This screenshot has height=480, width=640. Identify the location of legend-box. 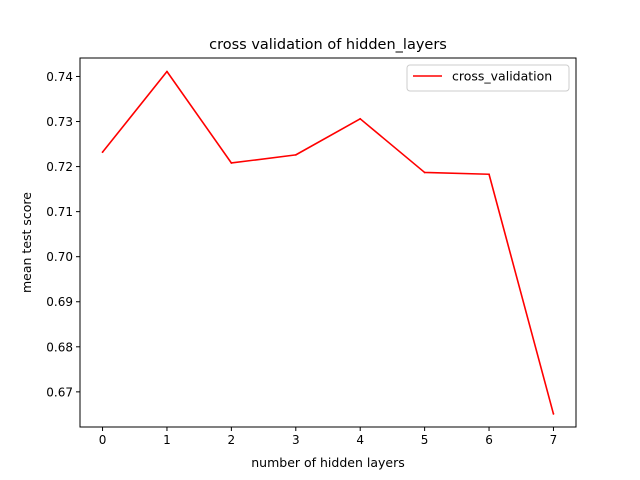
(488, 78).